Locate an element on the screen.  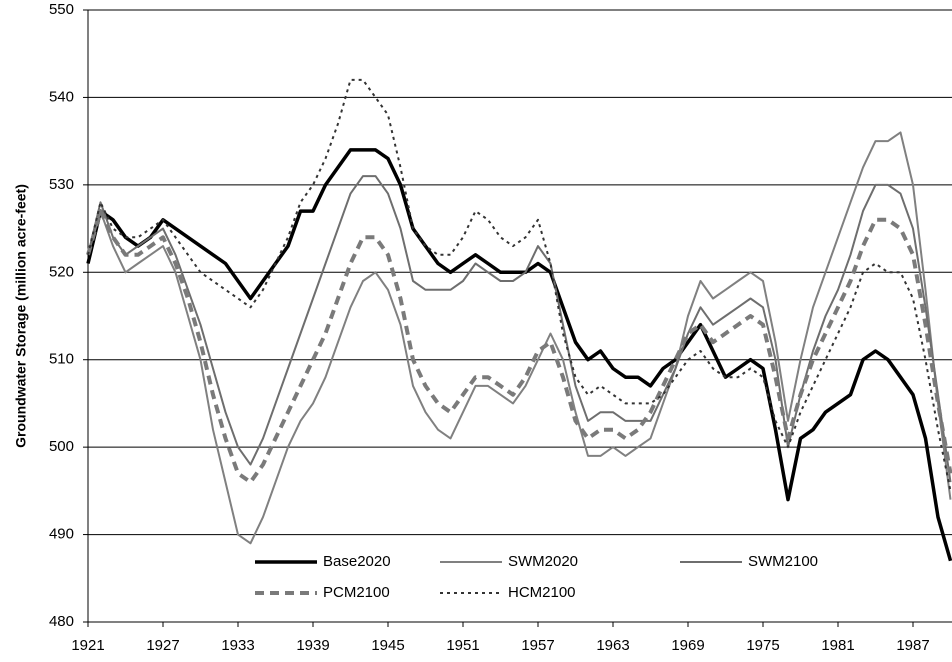
x-tick-label: 1957 is located at coordinates (537, 645).